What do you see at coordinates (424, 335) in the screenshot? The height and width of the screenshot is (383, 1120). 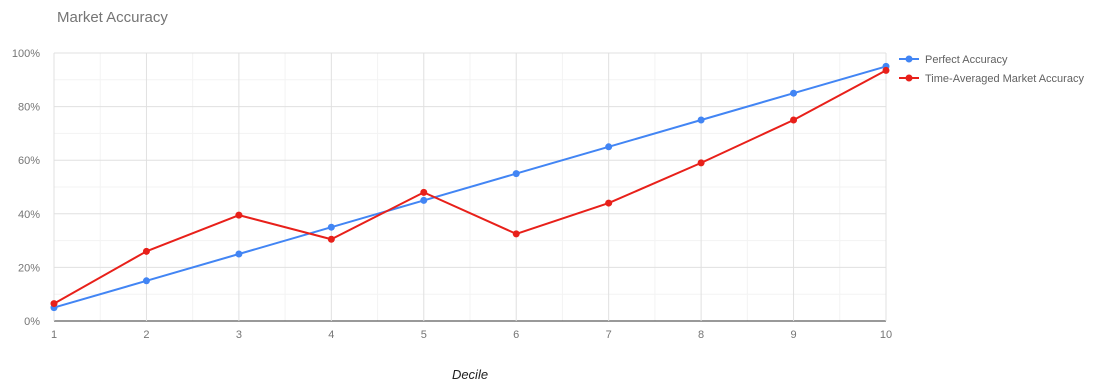 I see `x-tick-label: 5` at bounding box center [424, 335].